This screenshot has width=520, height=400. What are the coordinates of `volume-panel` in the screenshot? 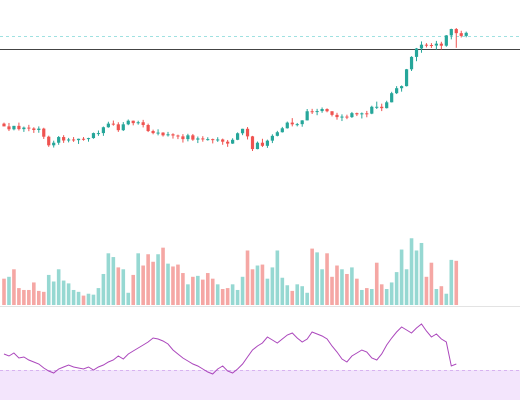 It's located at (230, 271).